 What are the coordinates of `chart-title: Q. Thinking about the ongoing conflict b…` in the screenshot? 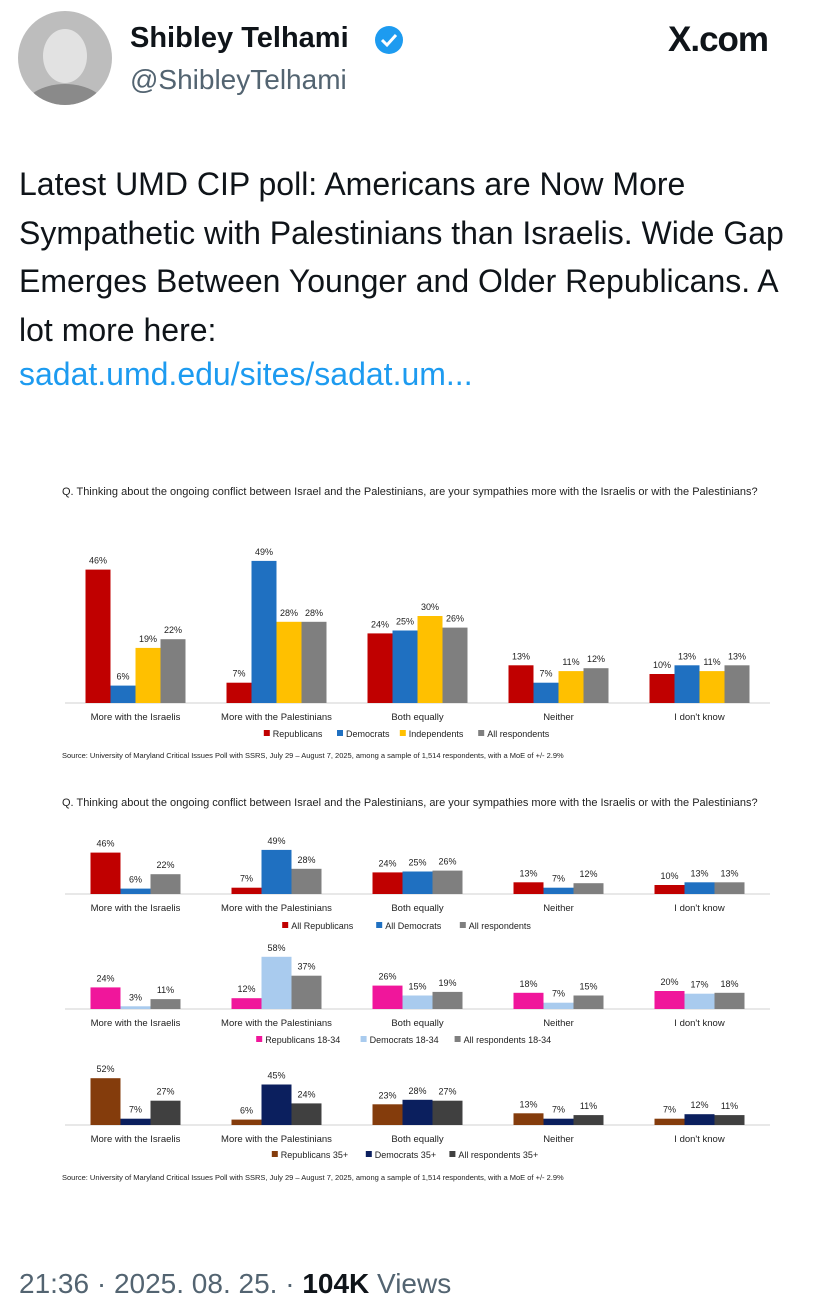 It's located at (410, 492).